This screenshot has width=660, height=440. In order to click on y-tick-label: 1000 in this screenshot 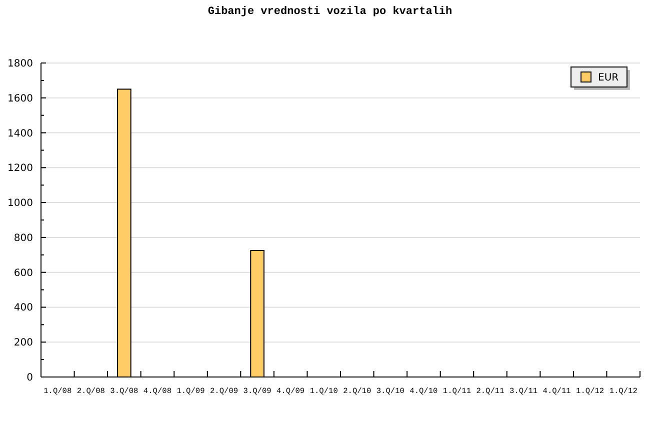, I will do `click(20, 204)`.